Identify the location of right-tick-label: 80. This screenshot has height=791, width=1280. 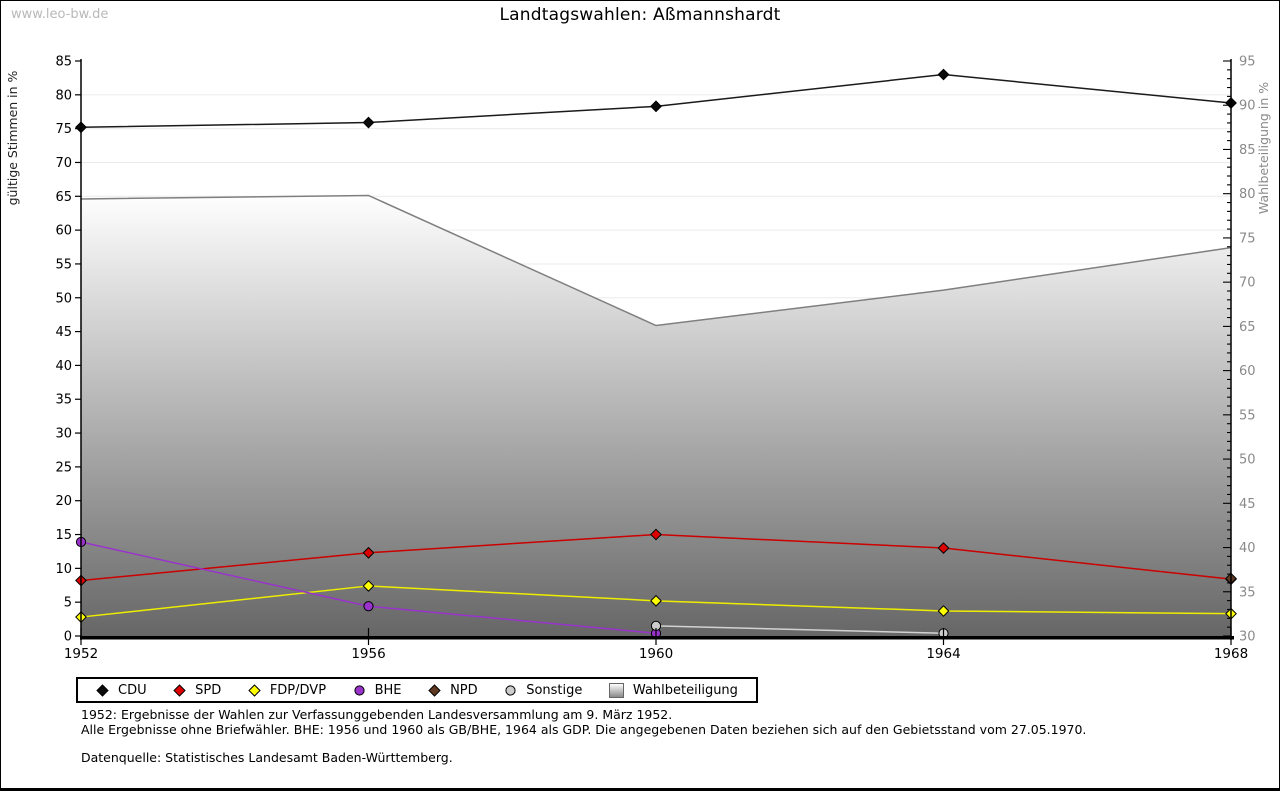
(1247, 194).